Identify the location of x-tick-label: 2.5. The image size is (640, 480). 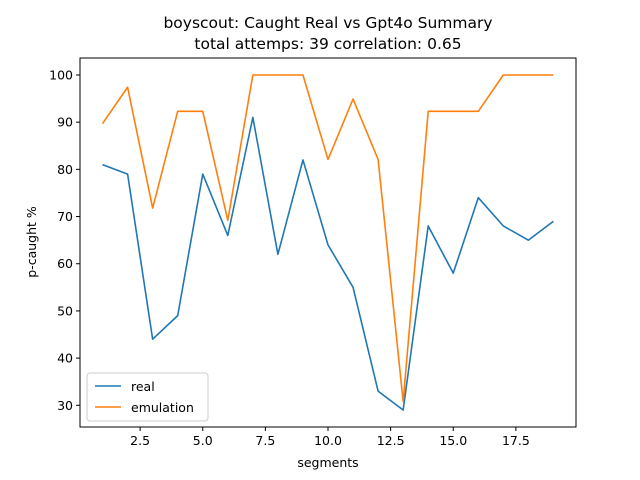
(140, 440).